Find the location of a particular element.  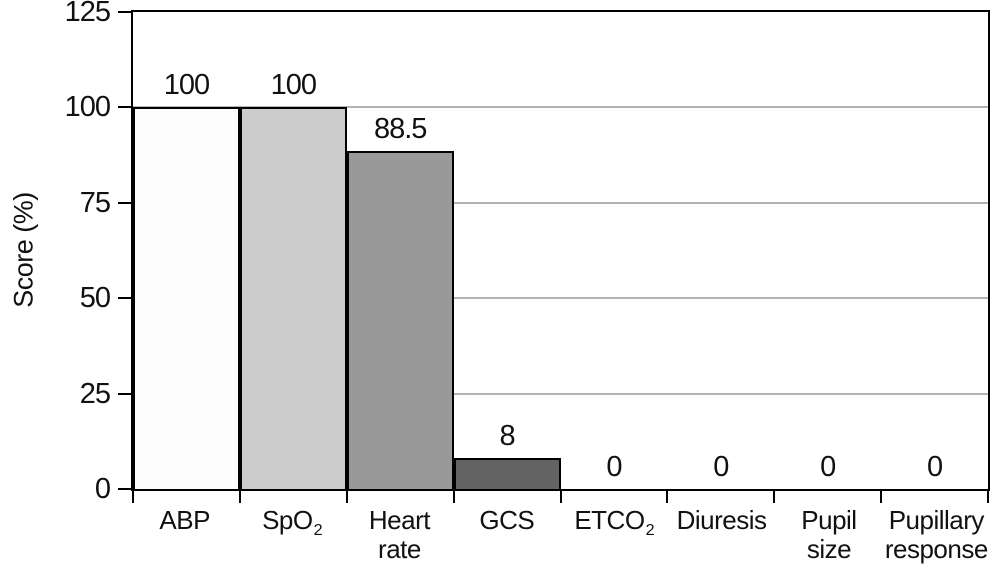

x-label-gcs: GCS is located at coordinates (506, 520).